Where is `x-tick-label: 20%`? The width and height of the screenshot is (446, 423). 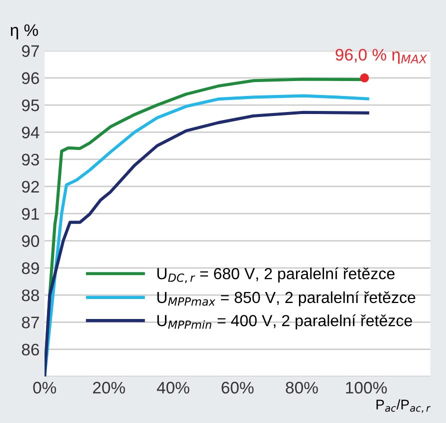 x-tick-label: 20% is located at coordinates (109, 388).